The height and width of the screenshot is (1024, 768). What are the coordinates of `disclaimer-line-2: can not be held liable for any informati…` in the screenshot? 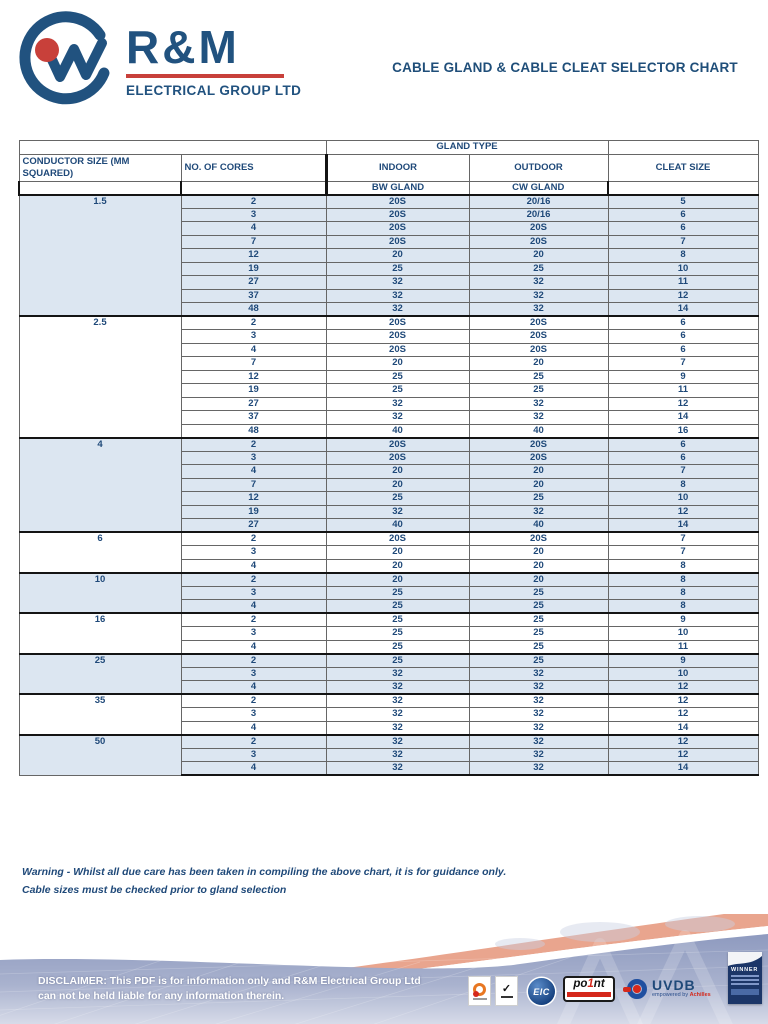 It's located at (161, 996).